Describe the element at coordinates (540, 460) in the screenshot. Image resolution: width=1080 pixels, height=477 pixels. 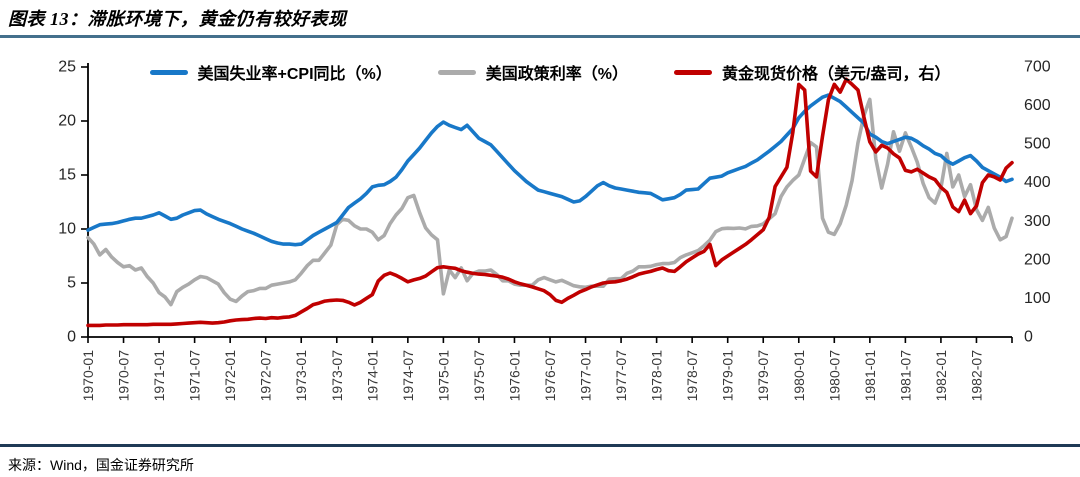
I see `source-band: 来源：Wind，国金证券研究所` at that location.